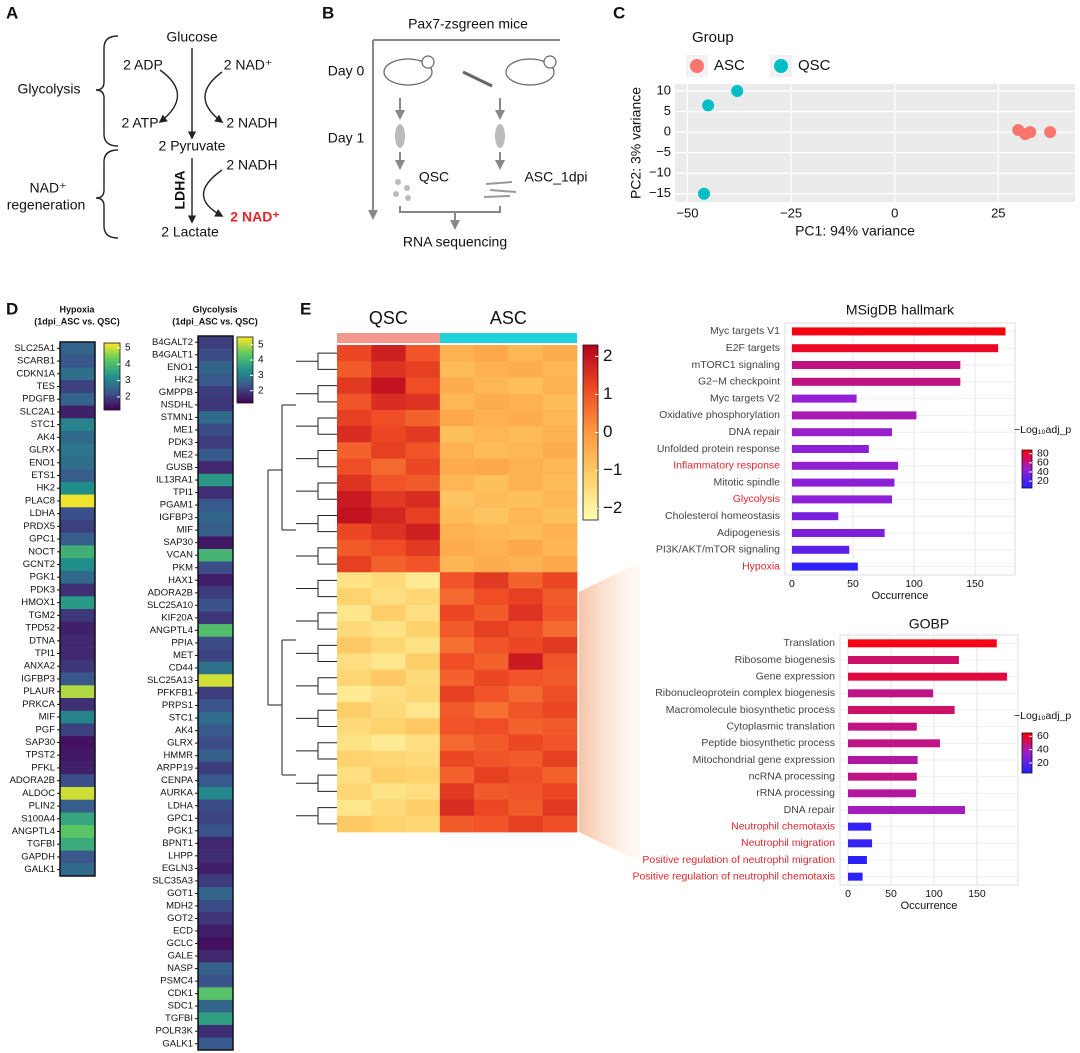 This screenshot has height=1053, width=1080. Describe the element at coordinates (180, 367) in the screenshot. I see `row-label: ENO1` at that location.